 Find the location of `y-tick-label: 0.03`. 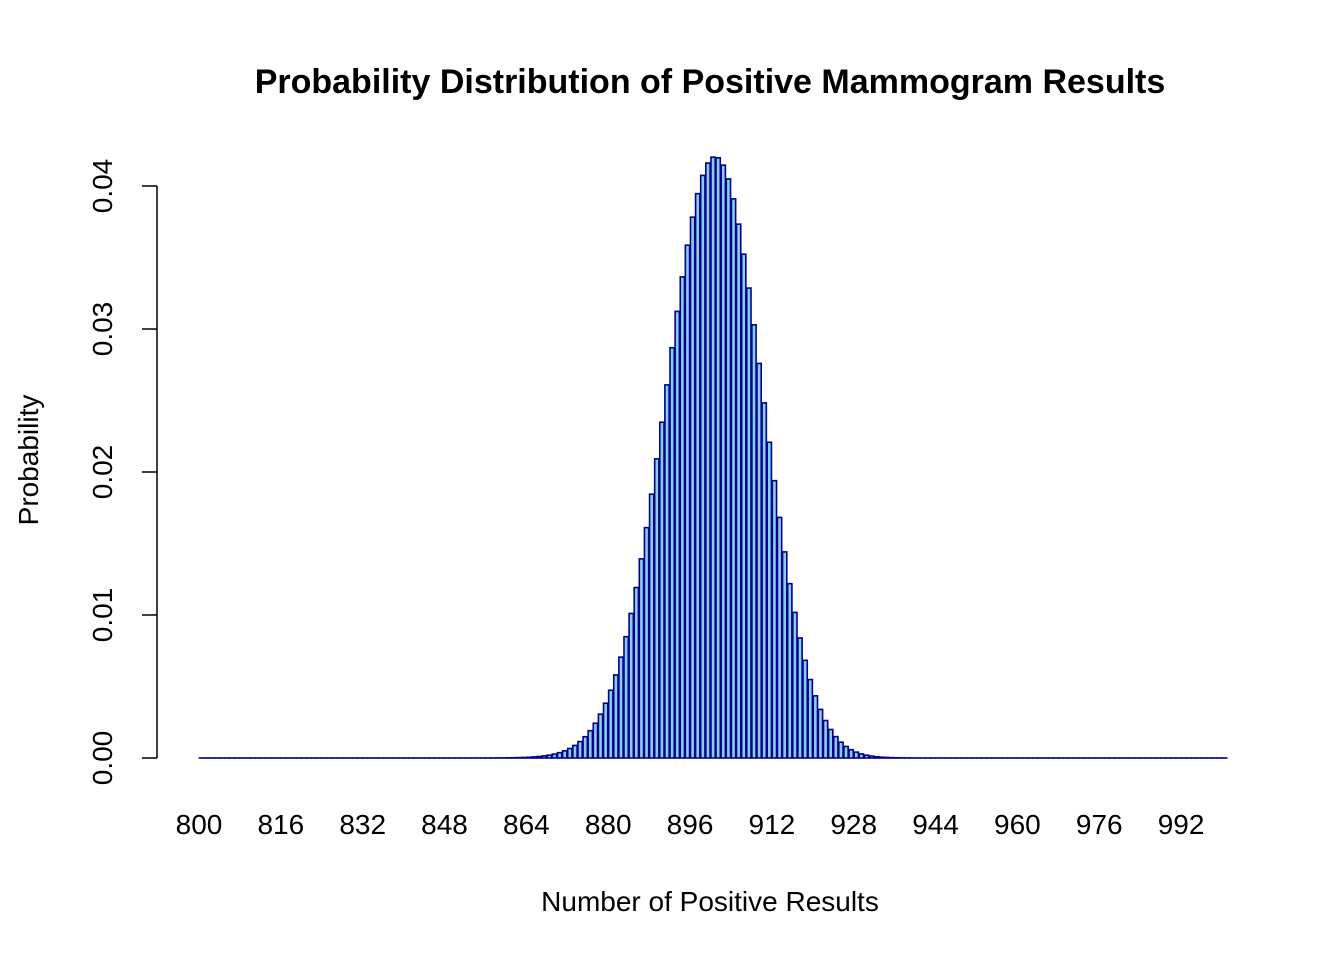

y-tick-label: 0.03 is located at coordinates (102, 329).